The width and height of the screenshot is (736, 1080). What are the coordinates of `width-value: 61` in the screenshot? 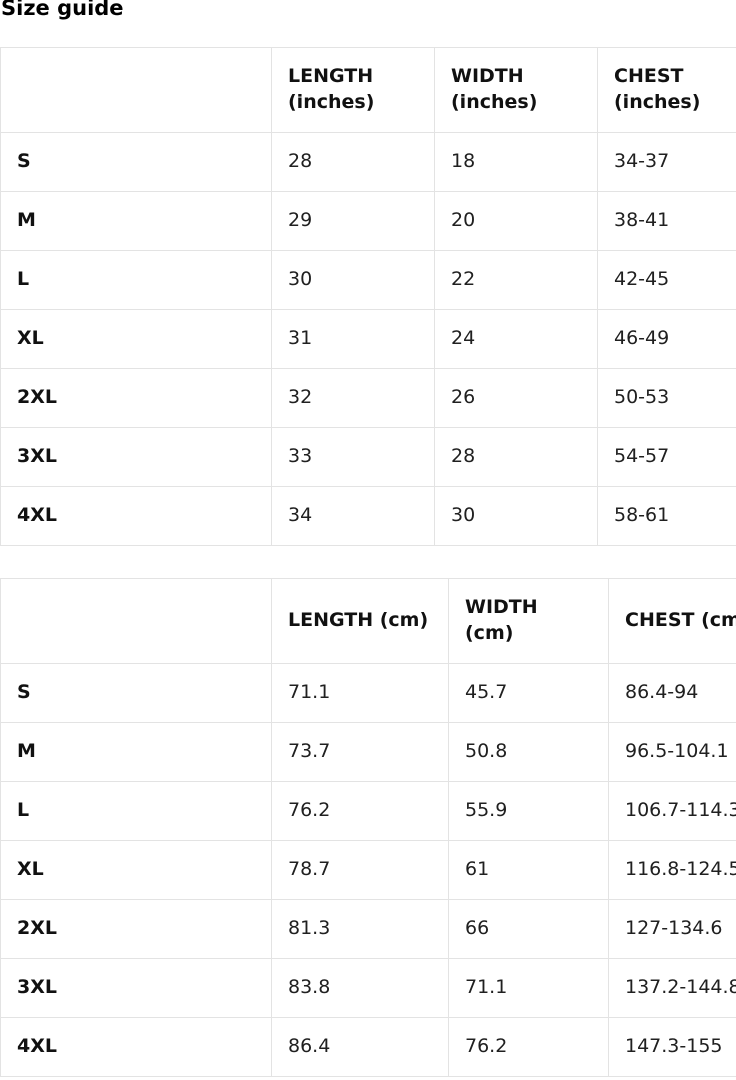 It's located at (528, 870).